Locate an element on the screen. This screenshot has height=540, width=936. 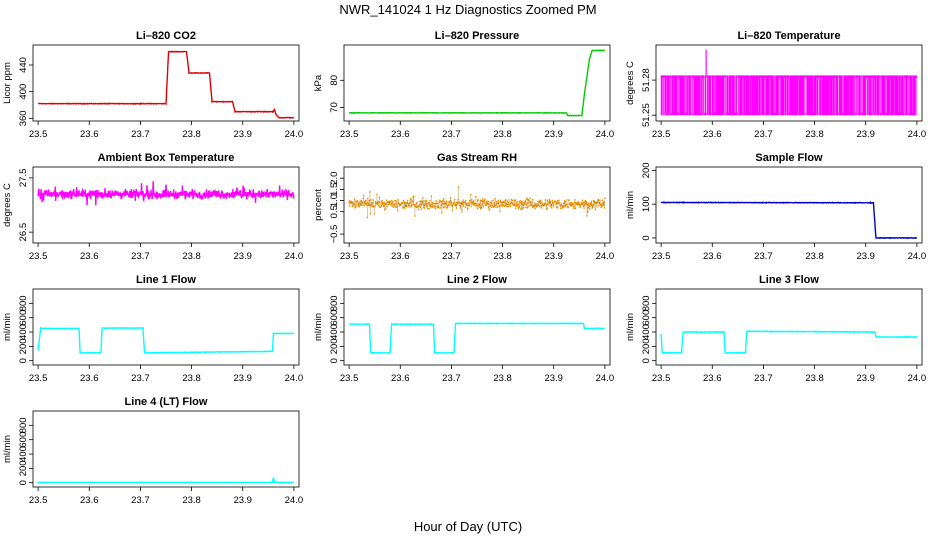
figure-title: NWR_141024 1 Hz Diagnostics Zoomed PM is located at coordinates (467, 9).